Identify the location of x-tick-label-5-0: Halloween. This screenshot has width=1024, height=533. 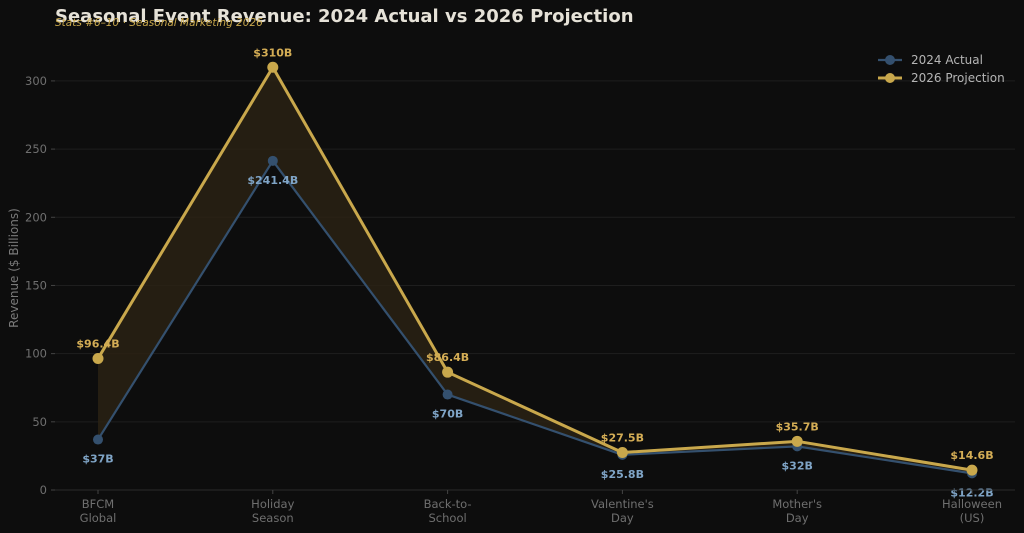
(972, 504).